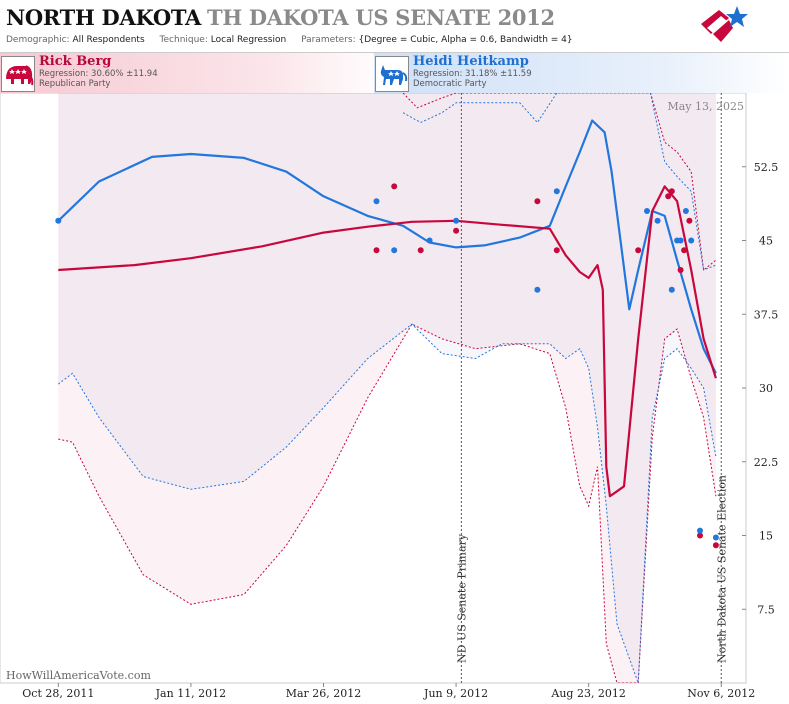 The height and width of the screenshot is (704, 789). Describe the element at coordinates (705, 106) in the screenshot. I see `current-date-label: May 13, 2025` at that location.